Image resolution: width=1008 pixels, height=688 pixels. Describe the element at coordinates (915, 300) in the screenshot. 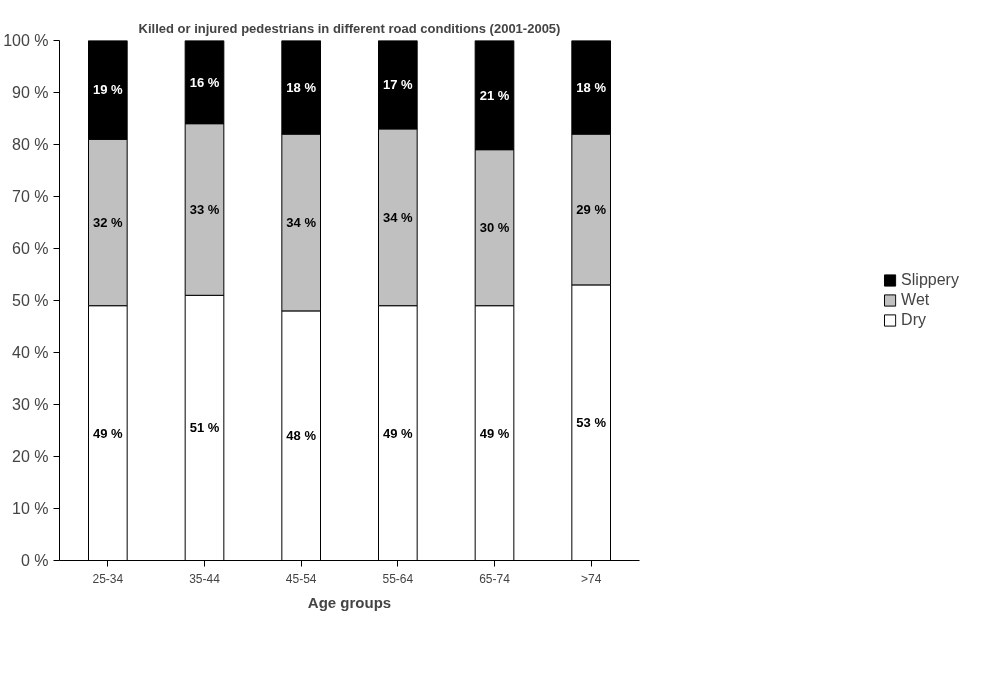

I see `legend-label: Wet` at that location.